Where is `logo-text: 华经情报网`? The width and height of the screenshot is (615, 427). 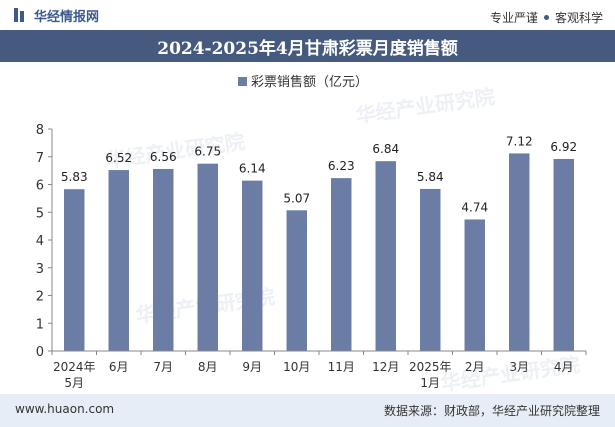 logo-text: 华经情报网 is located at coordinates (67, 17).